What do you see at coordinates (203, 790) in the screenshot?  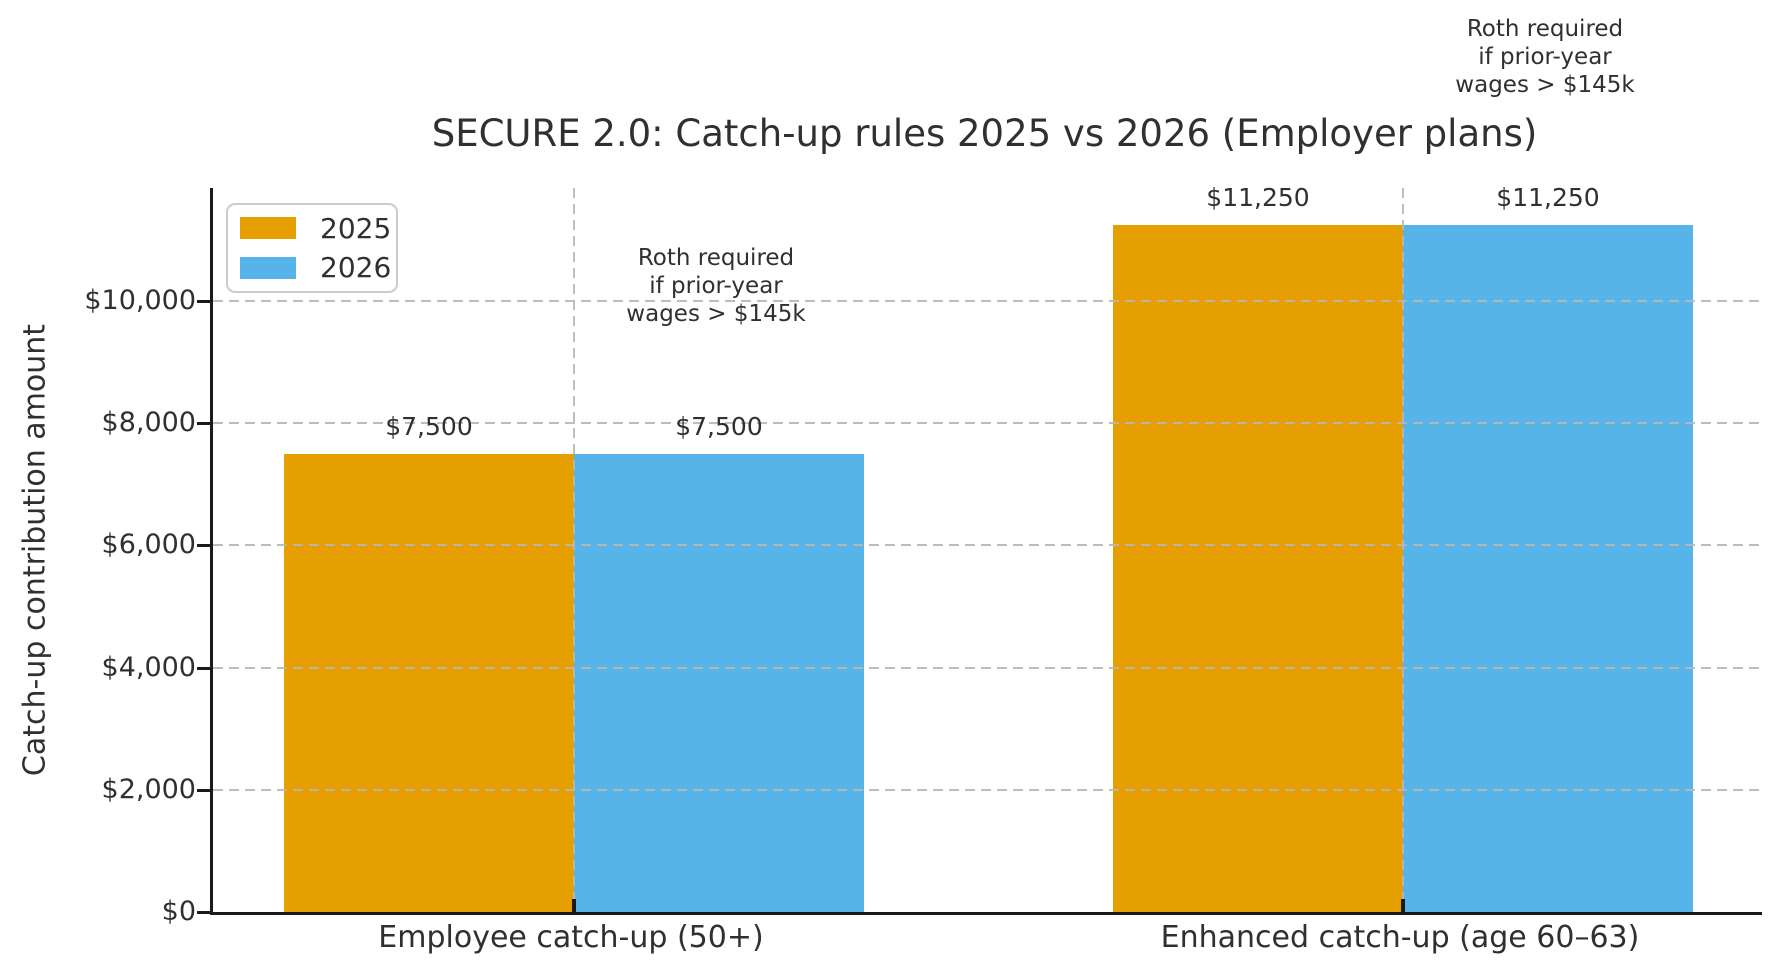 I see `y-tick-mark-2000` at bounding box center [203, 790].